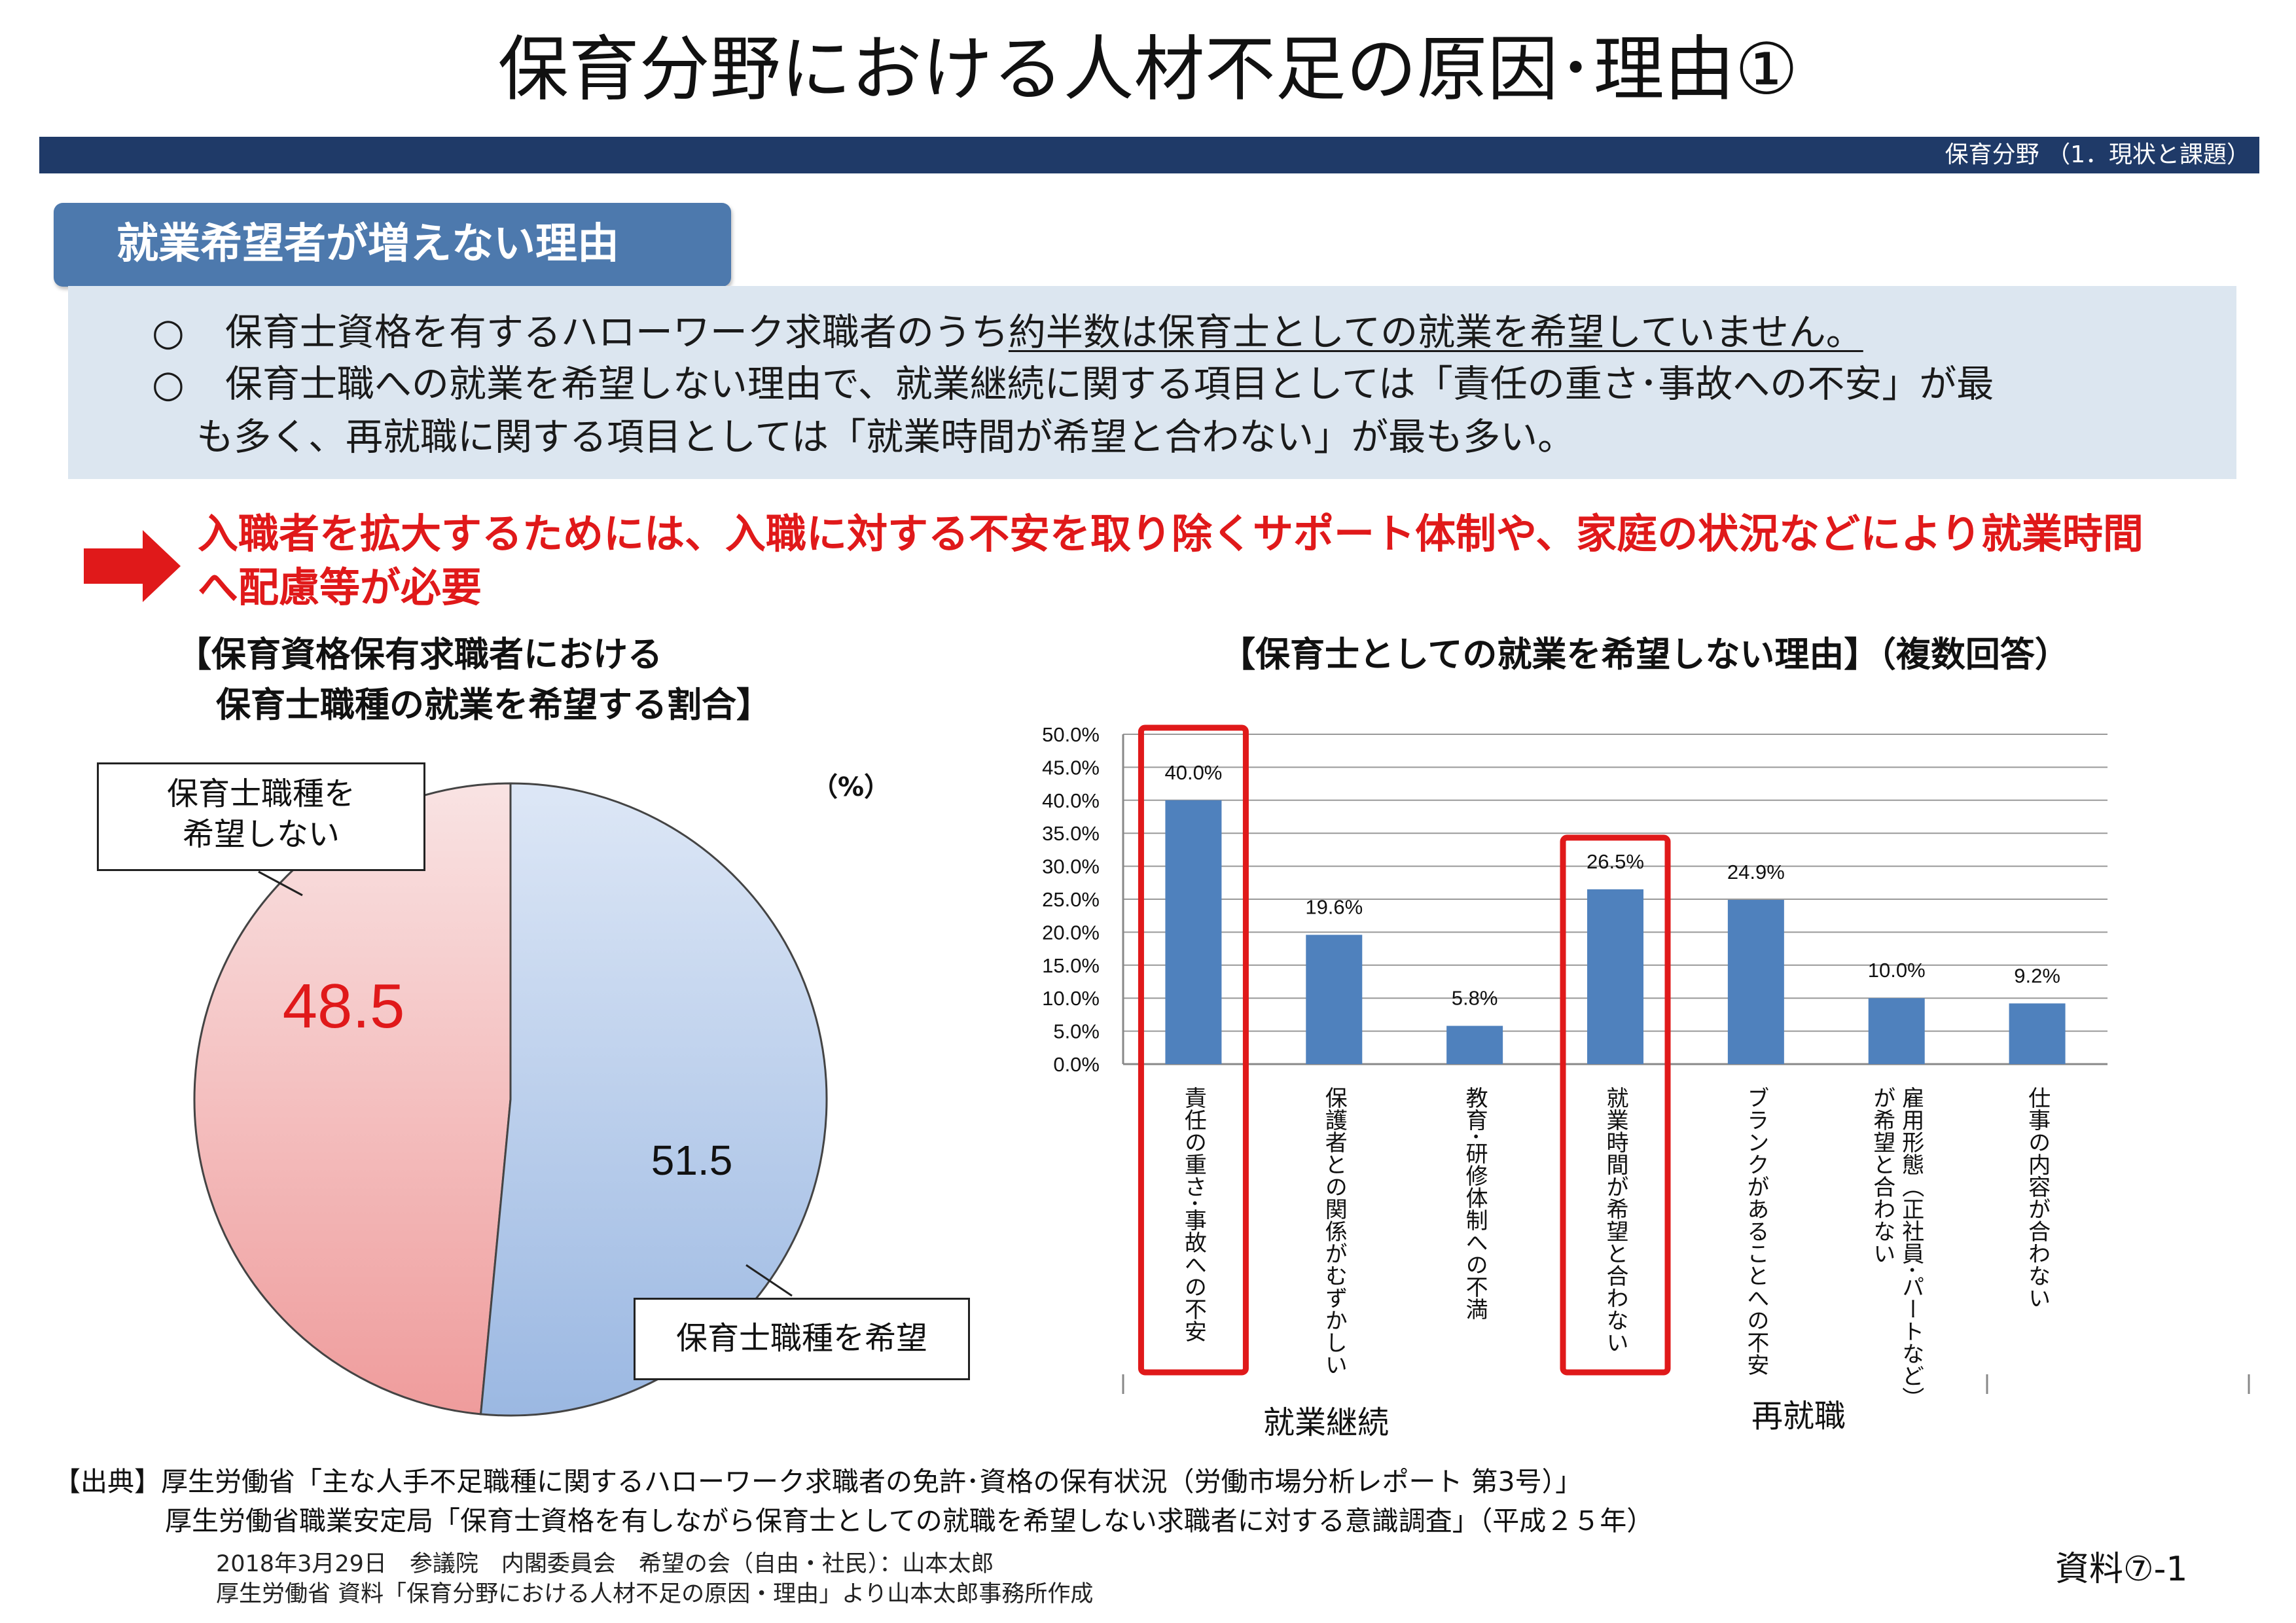  Describe the element at coordinates (1334, 906) in the screenshot. I see `bar-data-label: 19.6%` at that location.